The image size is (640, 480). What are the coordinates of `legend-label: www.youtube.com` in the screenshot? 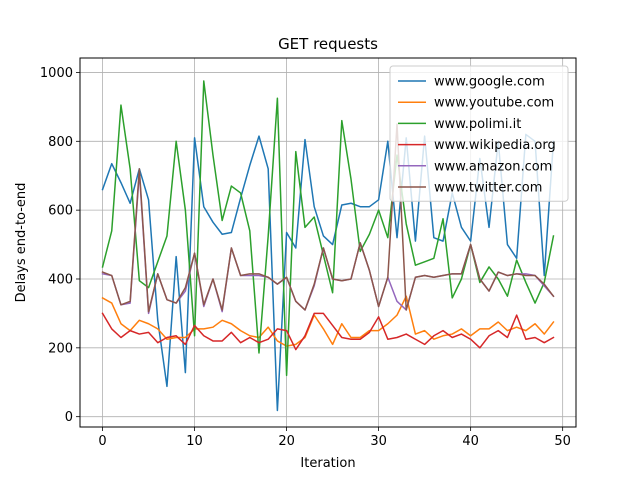 It's located at (494, 103).